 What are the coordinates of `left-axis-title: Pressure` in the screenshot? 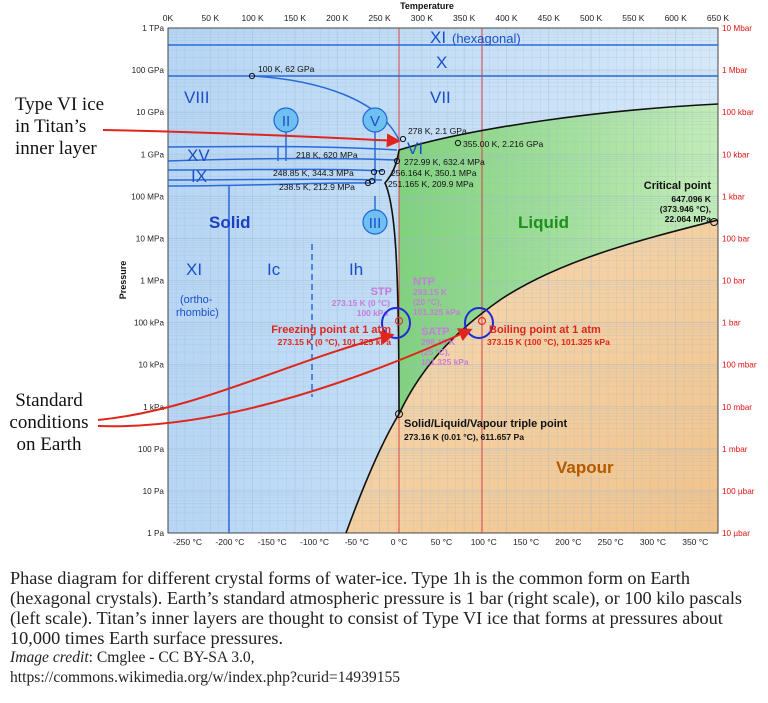 It's located at (123, 280).